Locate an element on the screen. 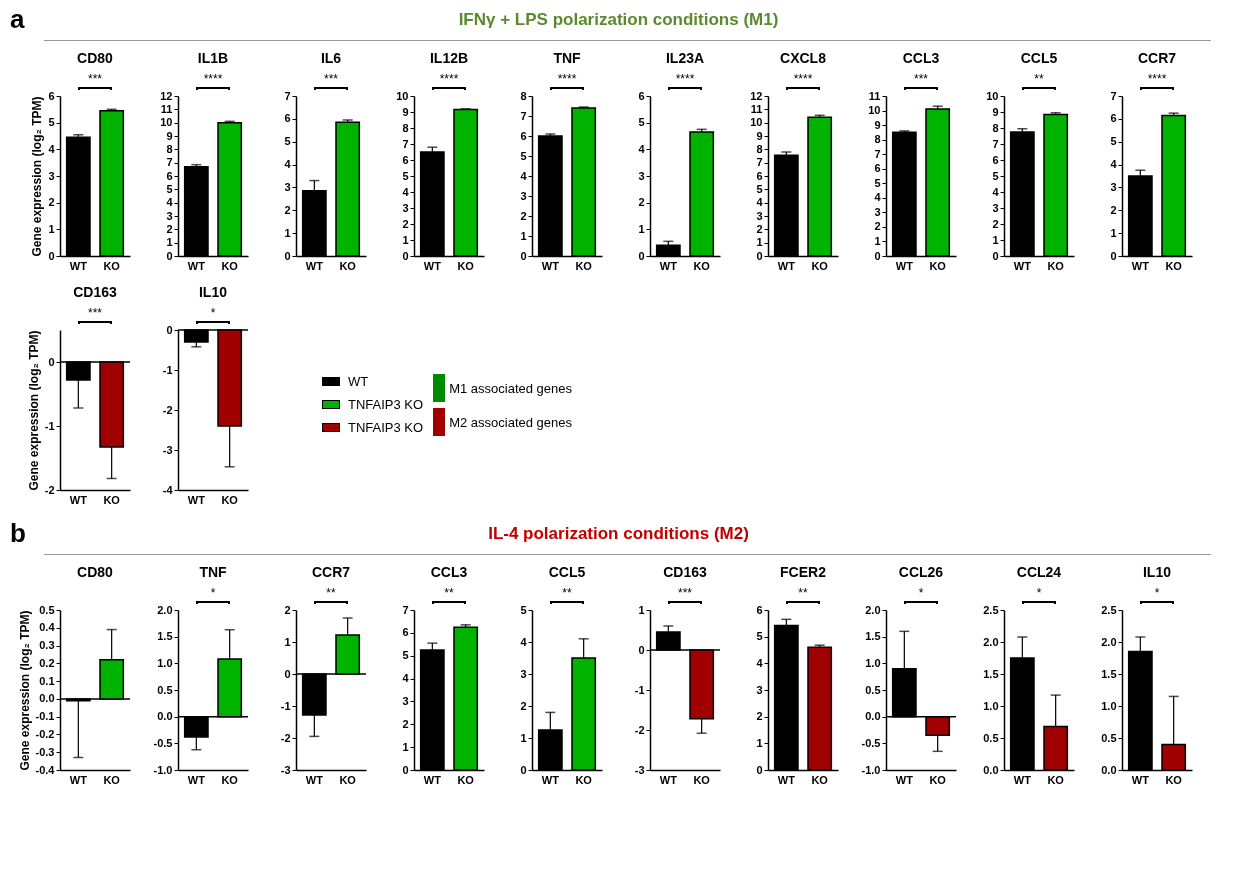 This screenshot has width=1238, height=879. chart-title: CCL24 is located at coordinates (1039, 573).